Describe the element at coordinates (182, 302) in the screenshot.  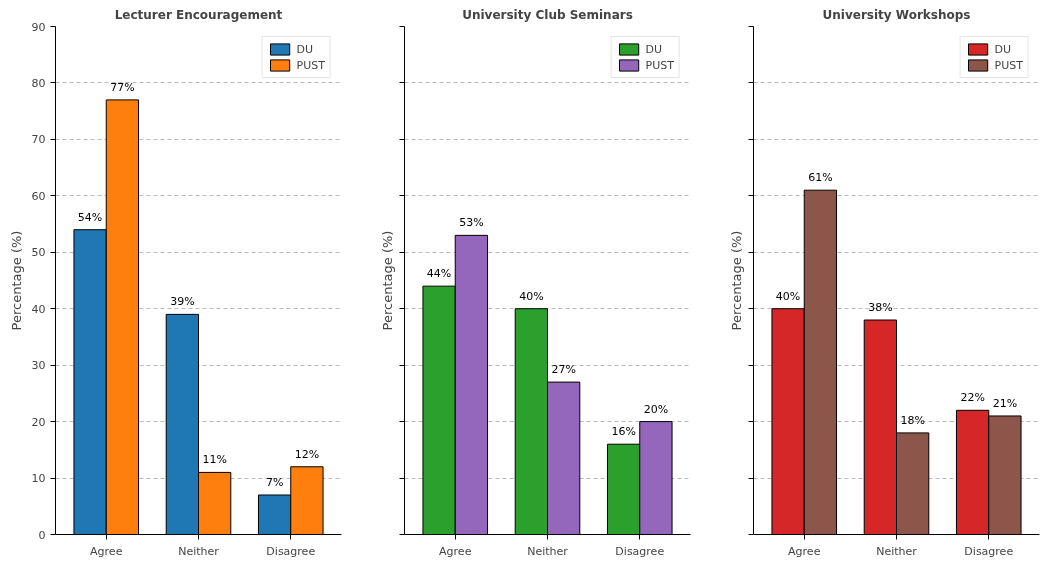
I see `data-label: 39%` at that location.